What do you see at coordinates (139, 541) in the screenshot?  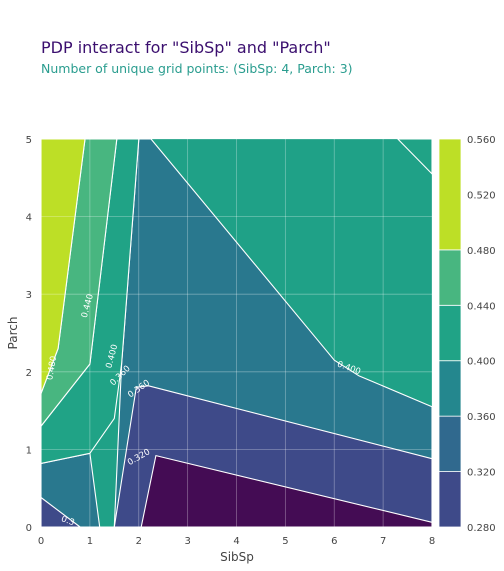 I see `x-tick-label: 2` at bounding box center [139, 541].